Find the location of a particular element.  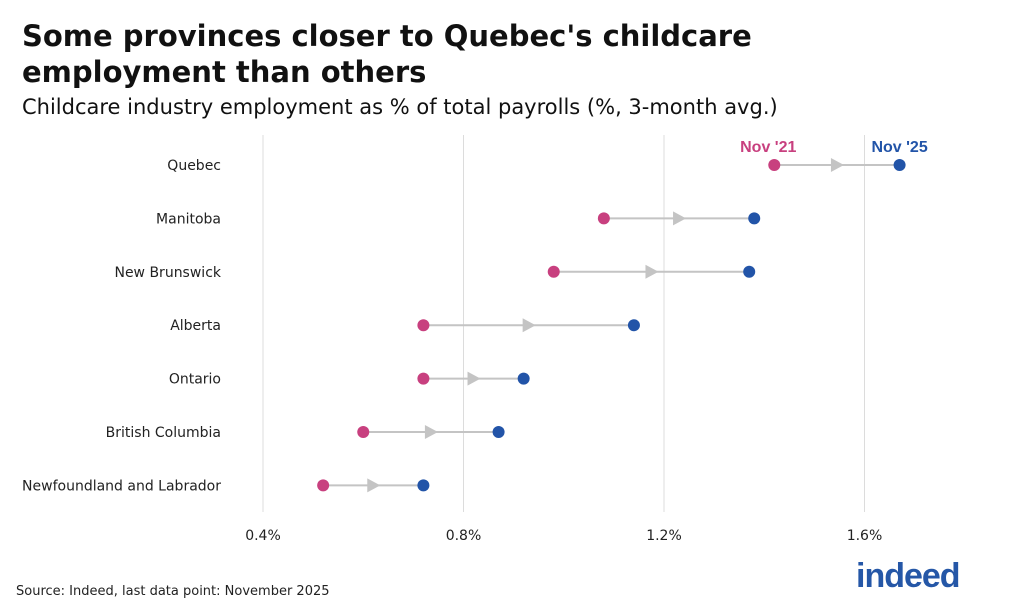

category-label: Newfoundland and Labrador is located at coordinates (121, 486).